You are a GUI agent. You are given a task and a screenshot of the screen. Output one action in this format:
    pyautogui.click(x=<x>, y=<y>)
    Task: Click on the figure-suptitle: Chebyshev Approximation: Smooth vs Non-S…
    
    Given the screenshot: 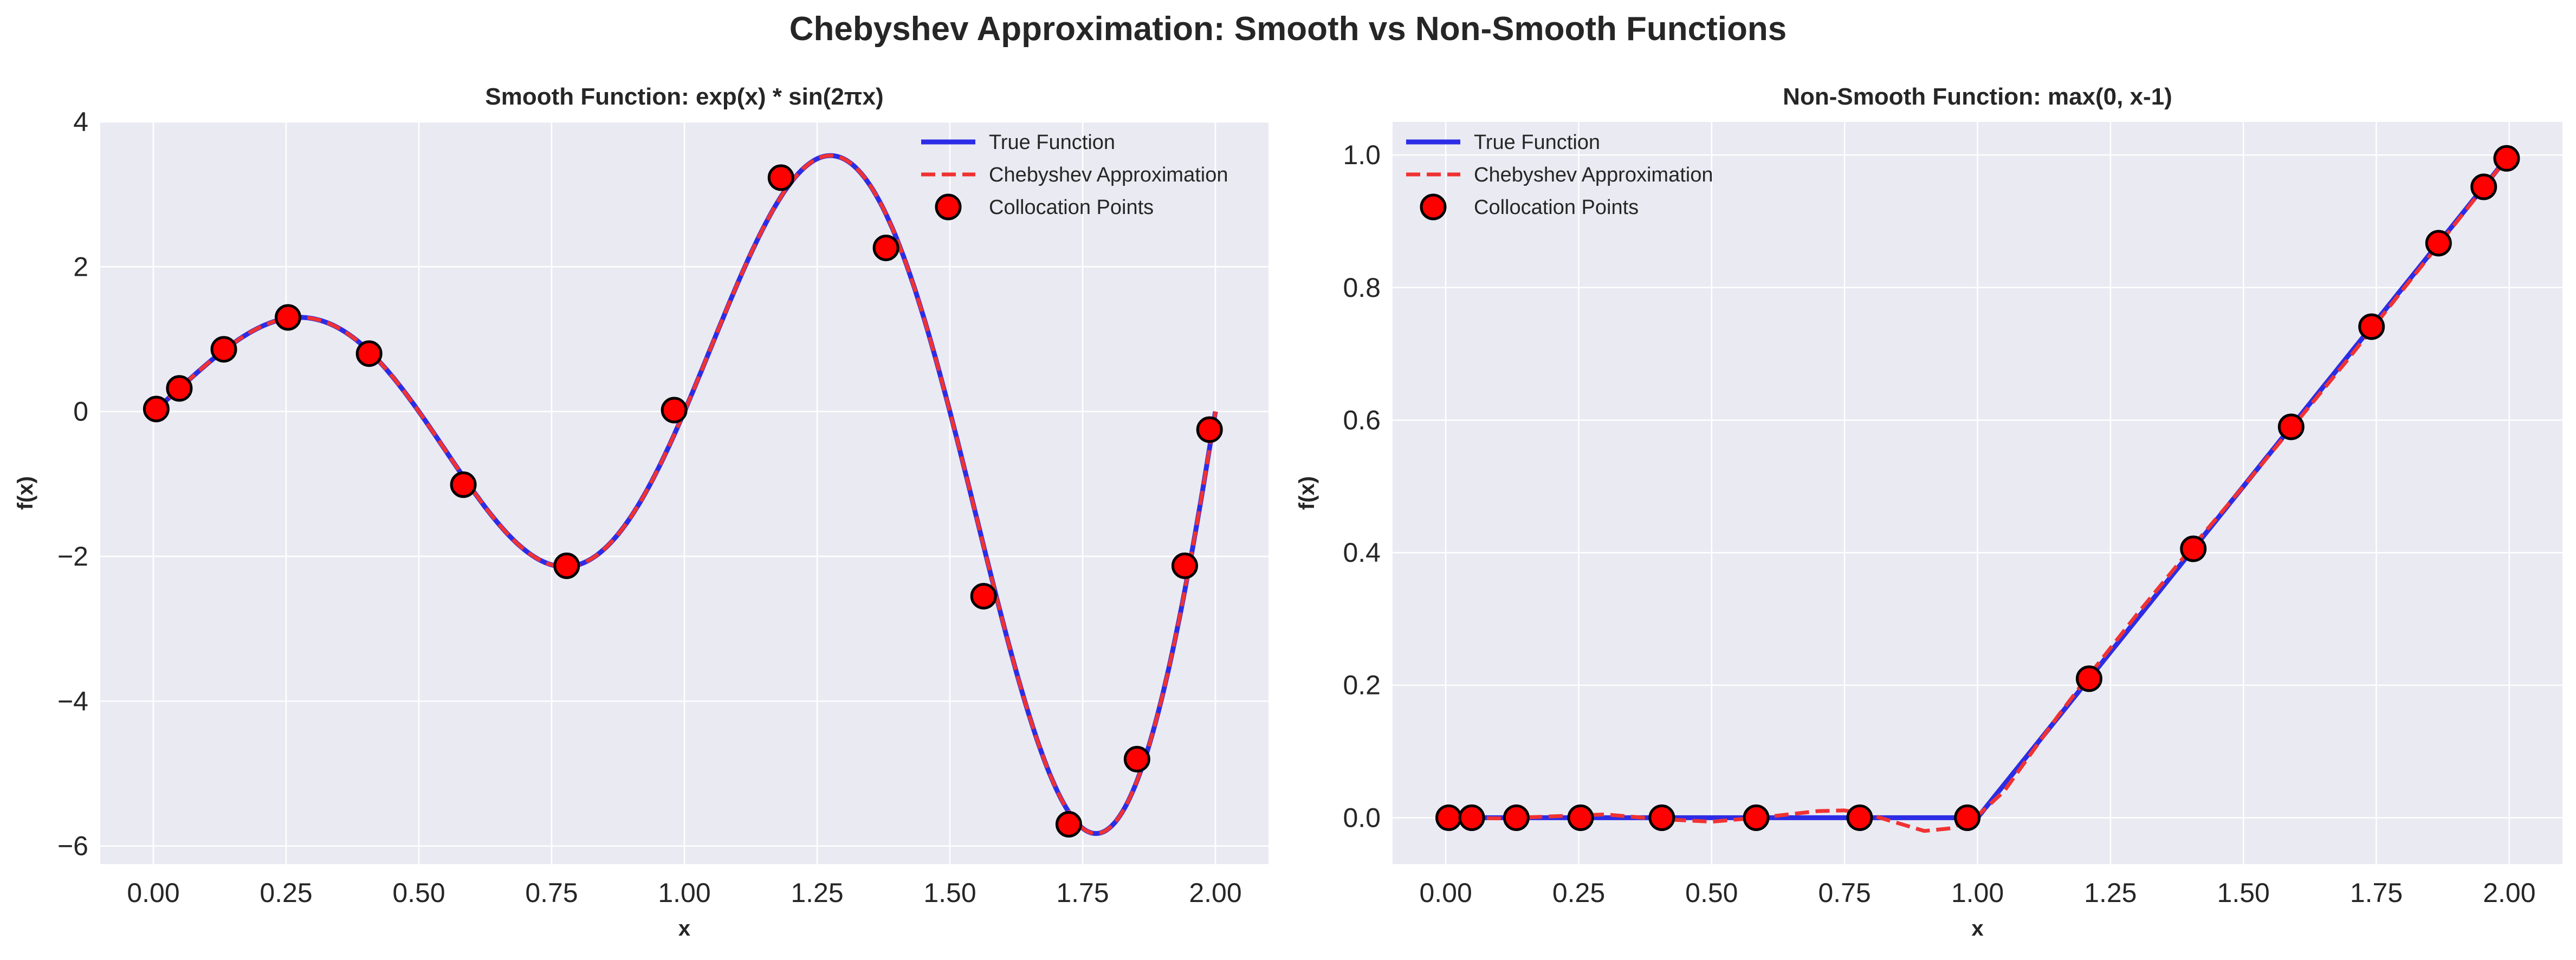 What is the action you would take?
    pyautogui.click(x=1288, y=29)
    